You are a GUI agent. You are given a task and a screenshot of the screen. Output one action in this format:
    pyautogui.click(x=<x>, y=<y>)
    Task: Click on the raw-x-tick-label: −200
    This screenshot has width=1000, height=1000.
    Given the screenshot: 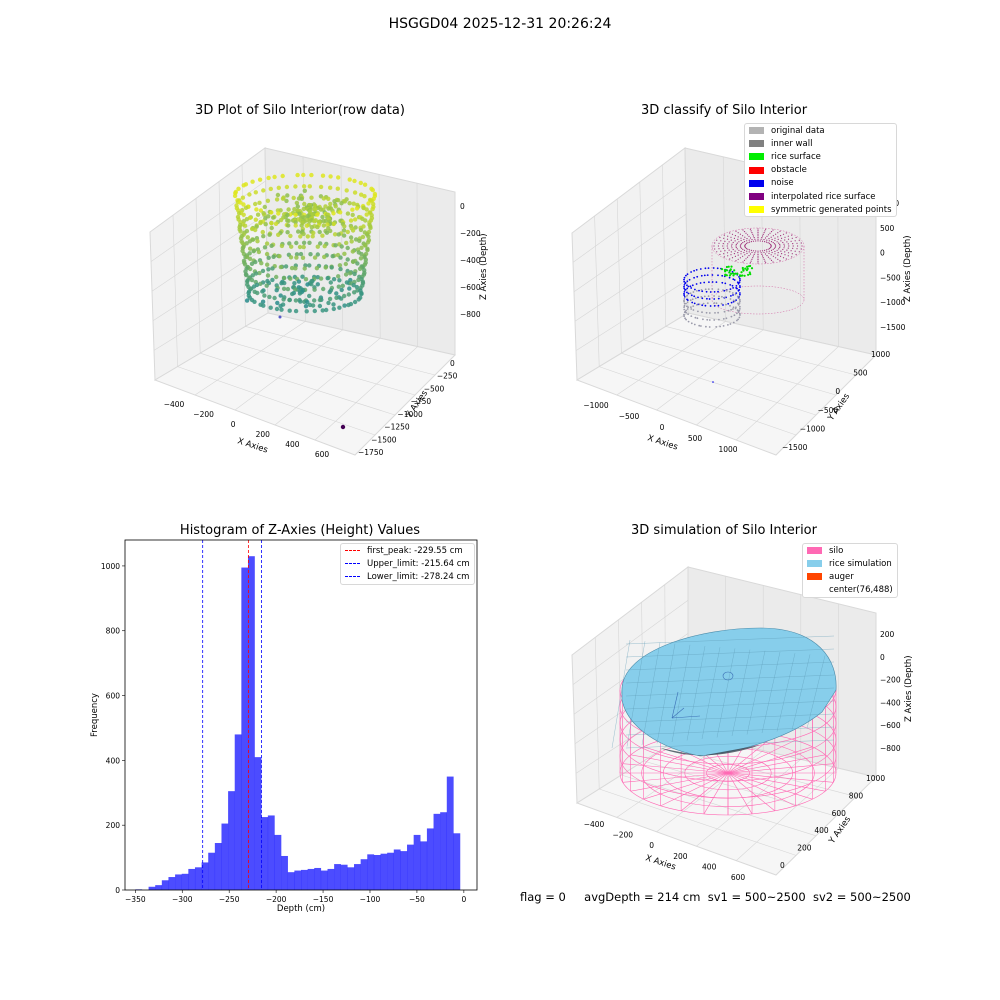 What is the action you would take?
    pyautogui.click(x=203, y=414)
    